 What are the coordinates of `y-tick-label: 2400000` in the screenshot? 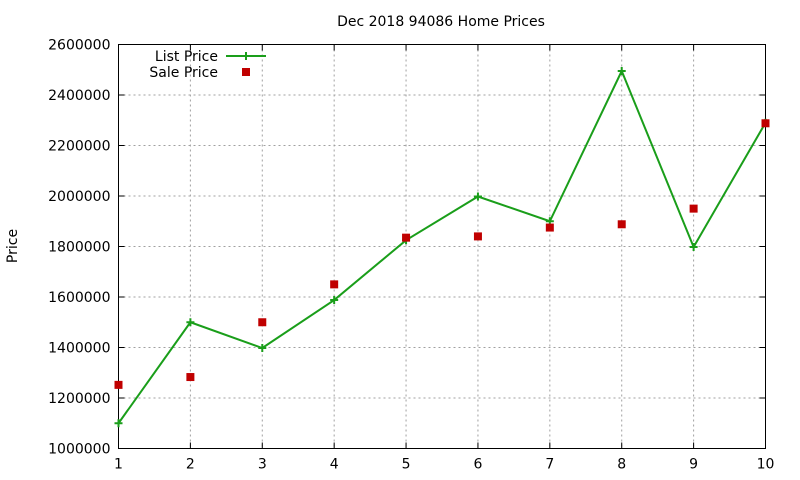 It's located at (79, 96).